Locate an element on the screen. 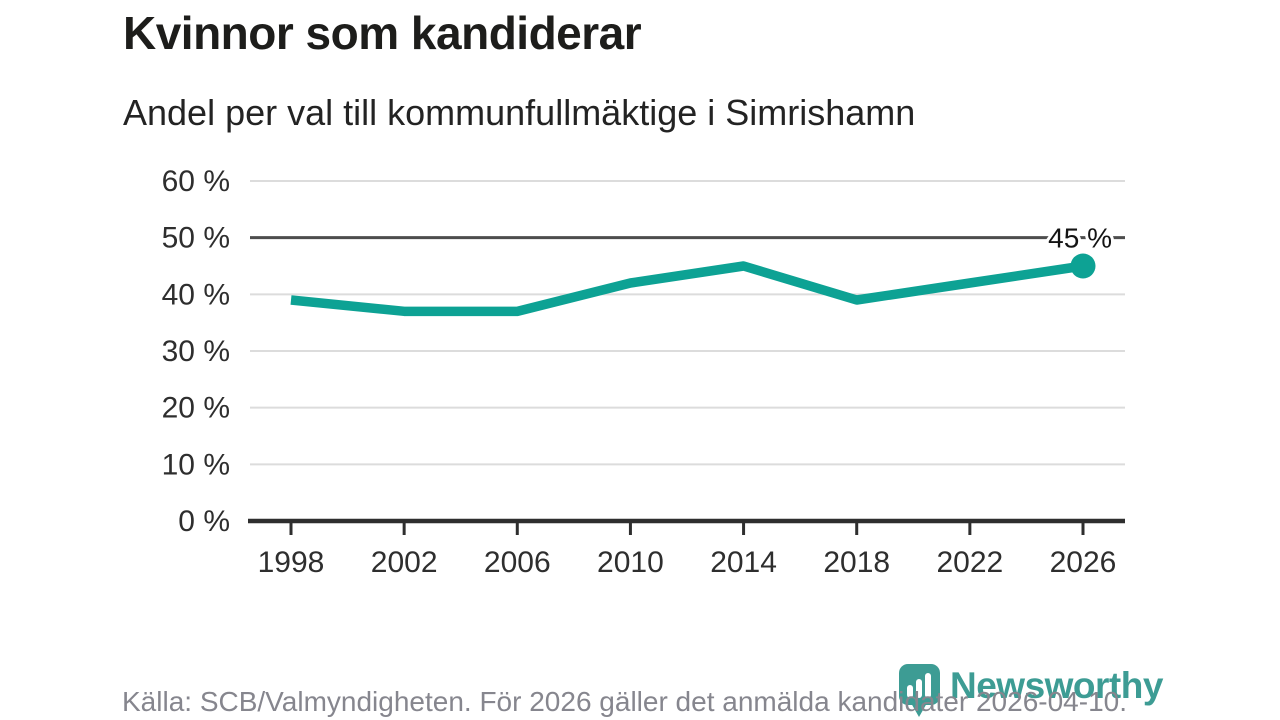 This screenshot has height=720, width=1280. data-line is located at coordinates (687, 289).